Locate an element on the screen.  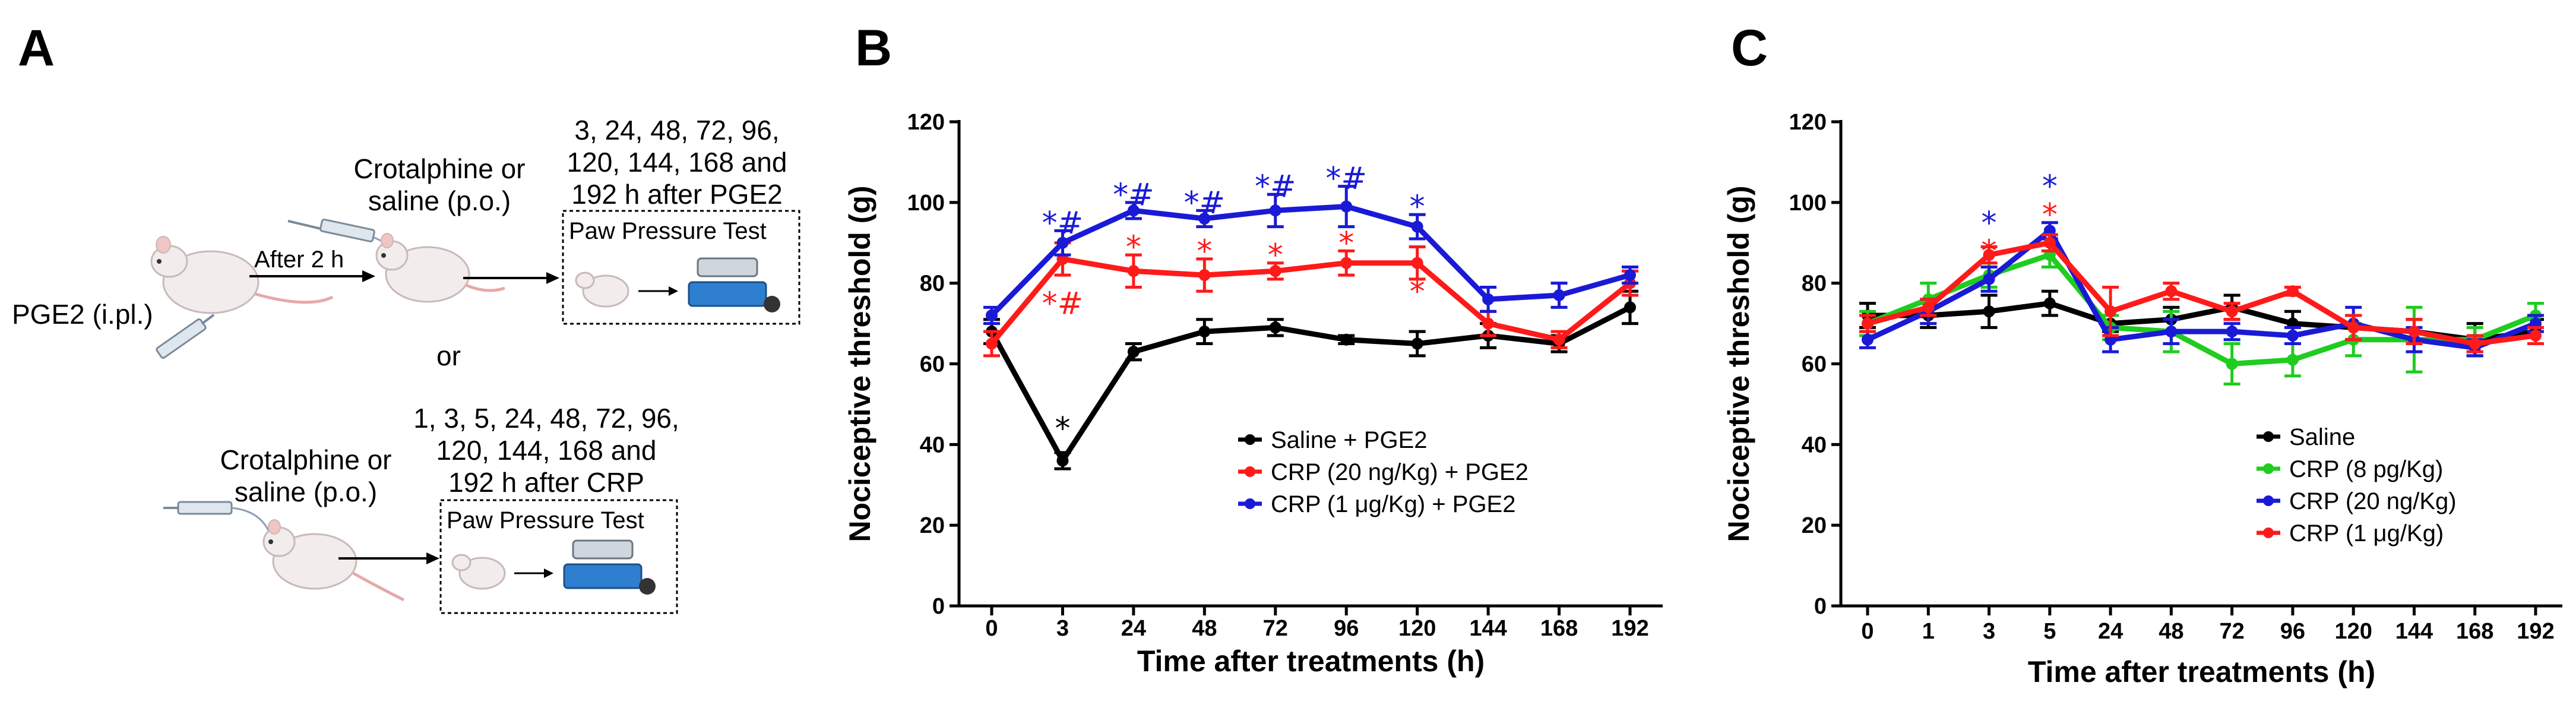
x-tick-label: 0 is located at coordinates (991, 628).